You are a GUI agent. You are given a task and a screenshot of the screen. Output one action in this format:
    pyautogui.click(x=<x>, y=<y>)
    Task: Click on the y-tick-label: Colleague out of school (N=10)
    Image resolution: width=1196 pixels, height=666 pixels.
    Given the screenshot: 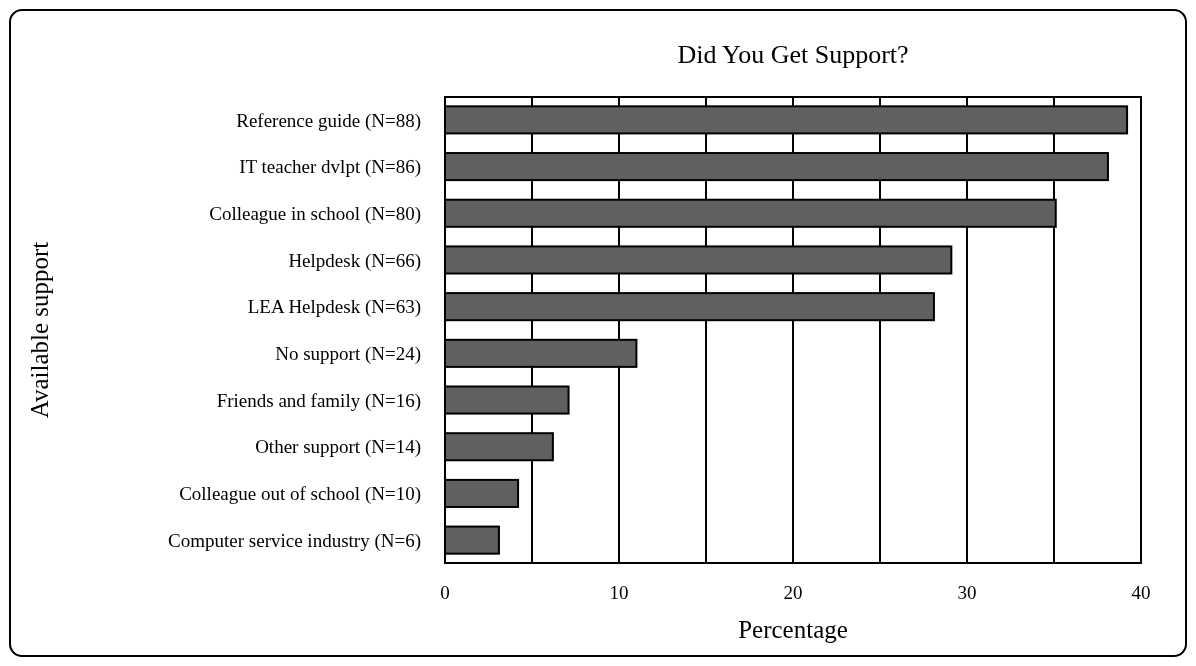 What is the action you would take?
    pyautogui.click(x=300, y=494)
    